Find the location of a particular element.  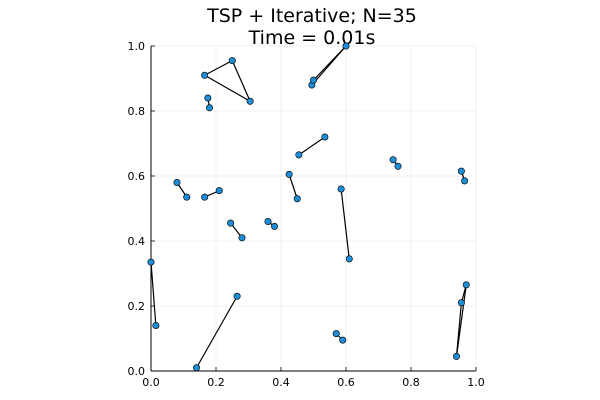

x-tick-label: 1.0 is located at coordinates (476, 382).